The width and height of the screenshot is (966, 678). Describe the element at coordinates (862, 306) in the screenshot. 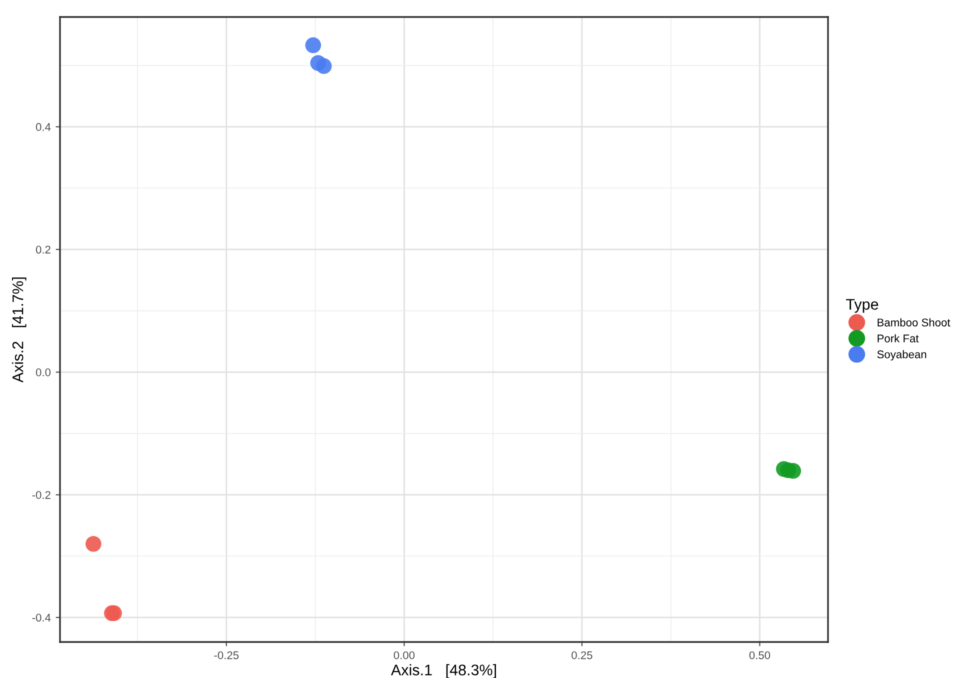

I see `legend-title: Type` at that location.